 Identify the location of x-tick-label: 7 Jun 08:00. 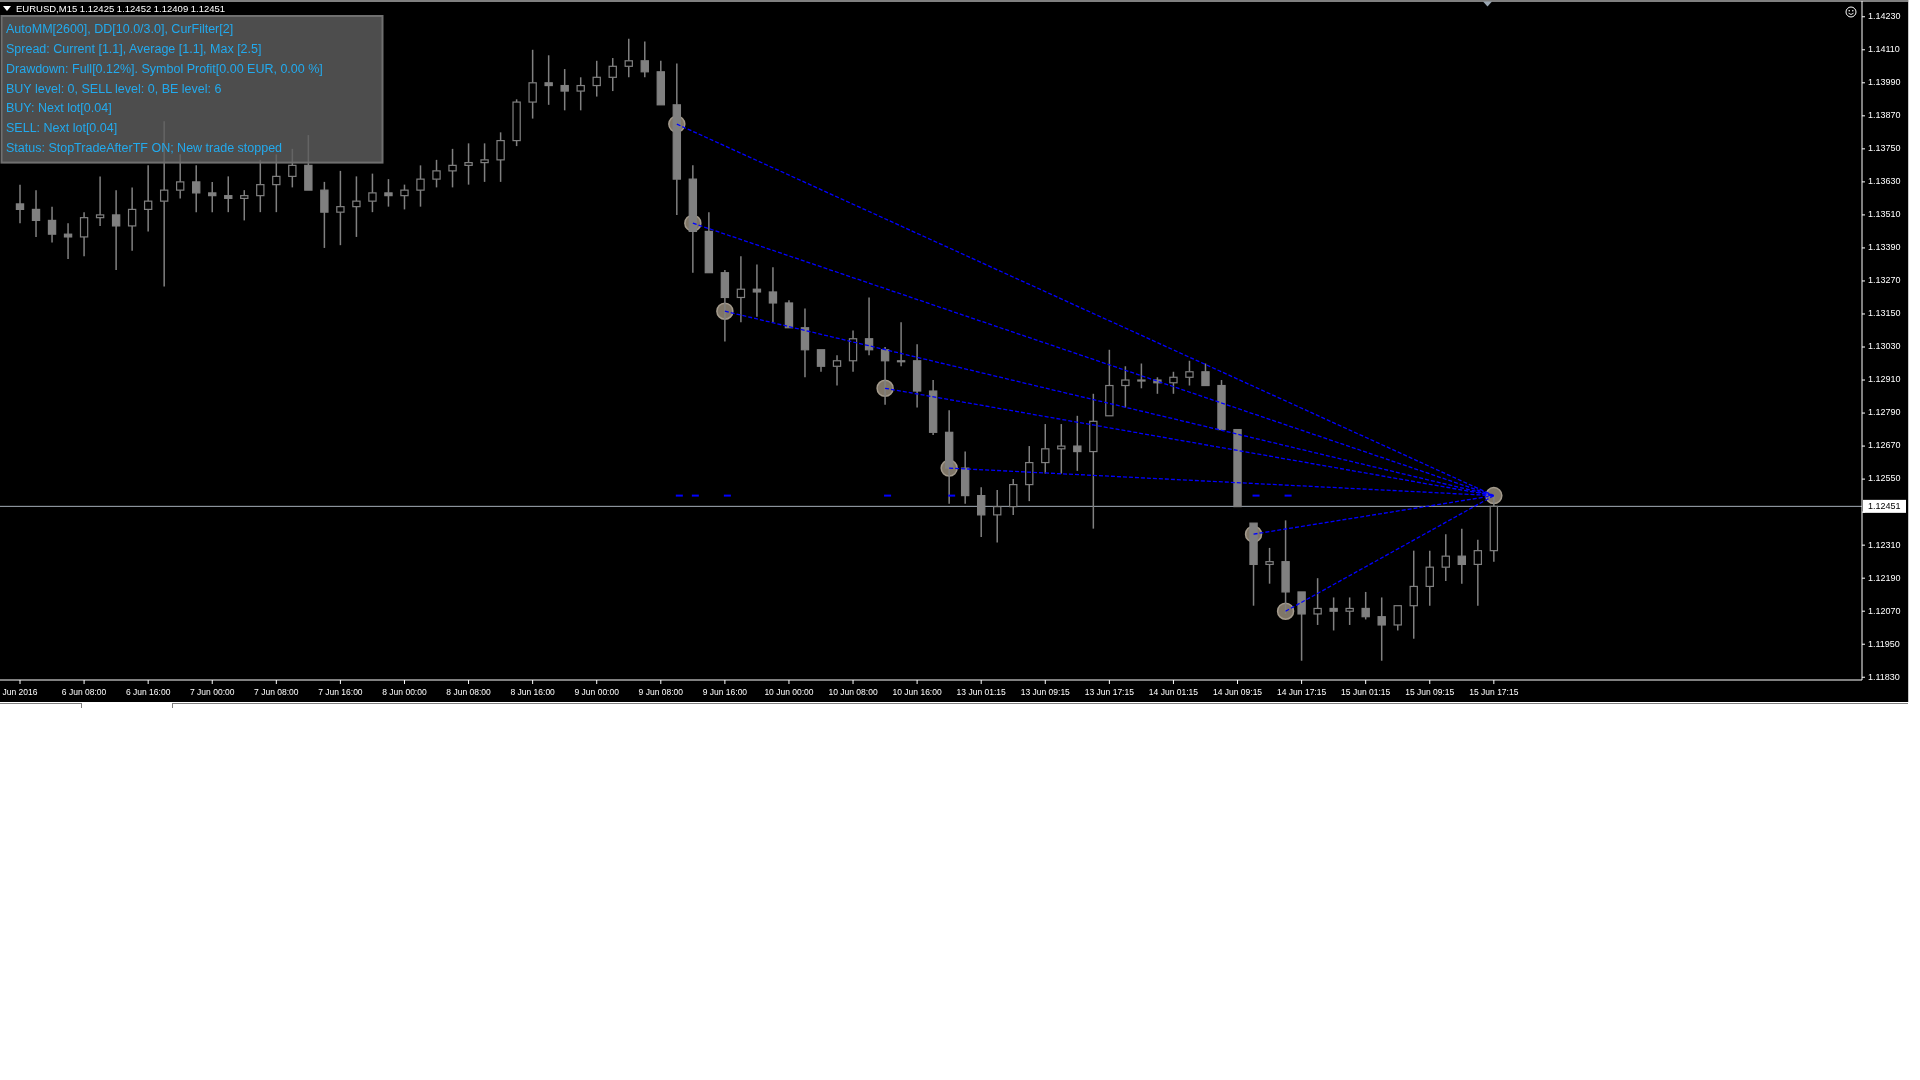
(276, 692).